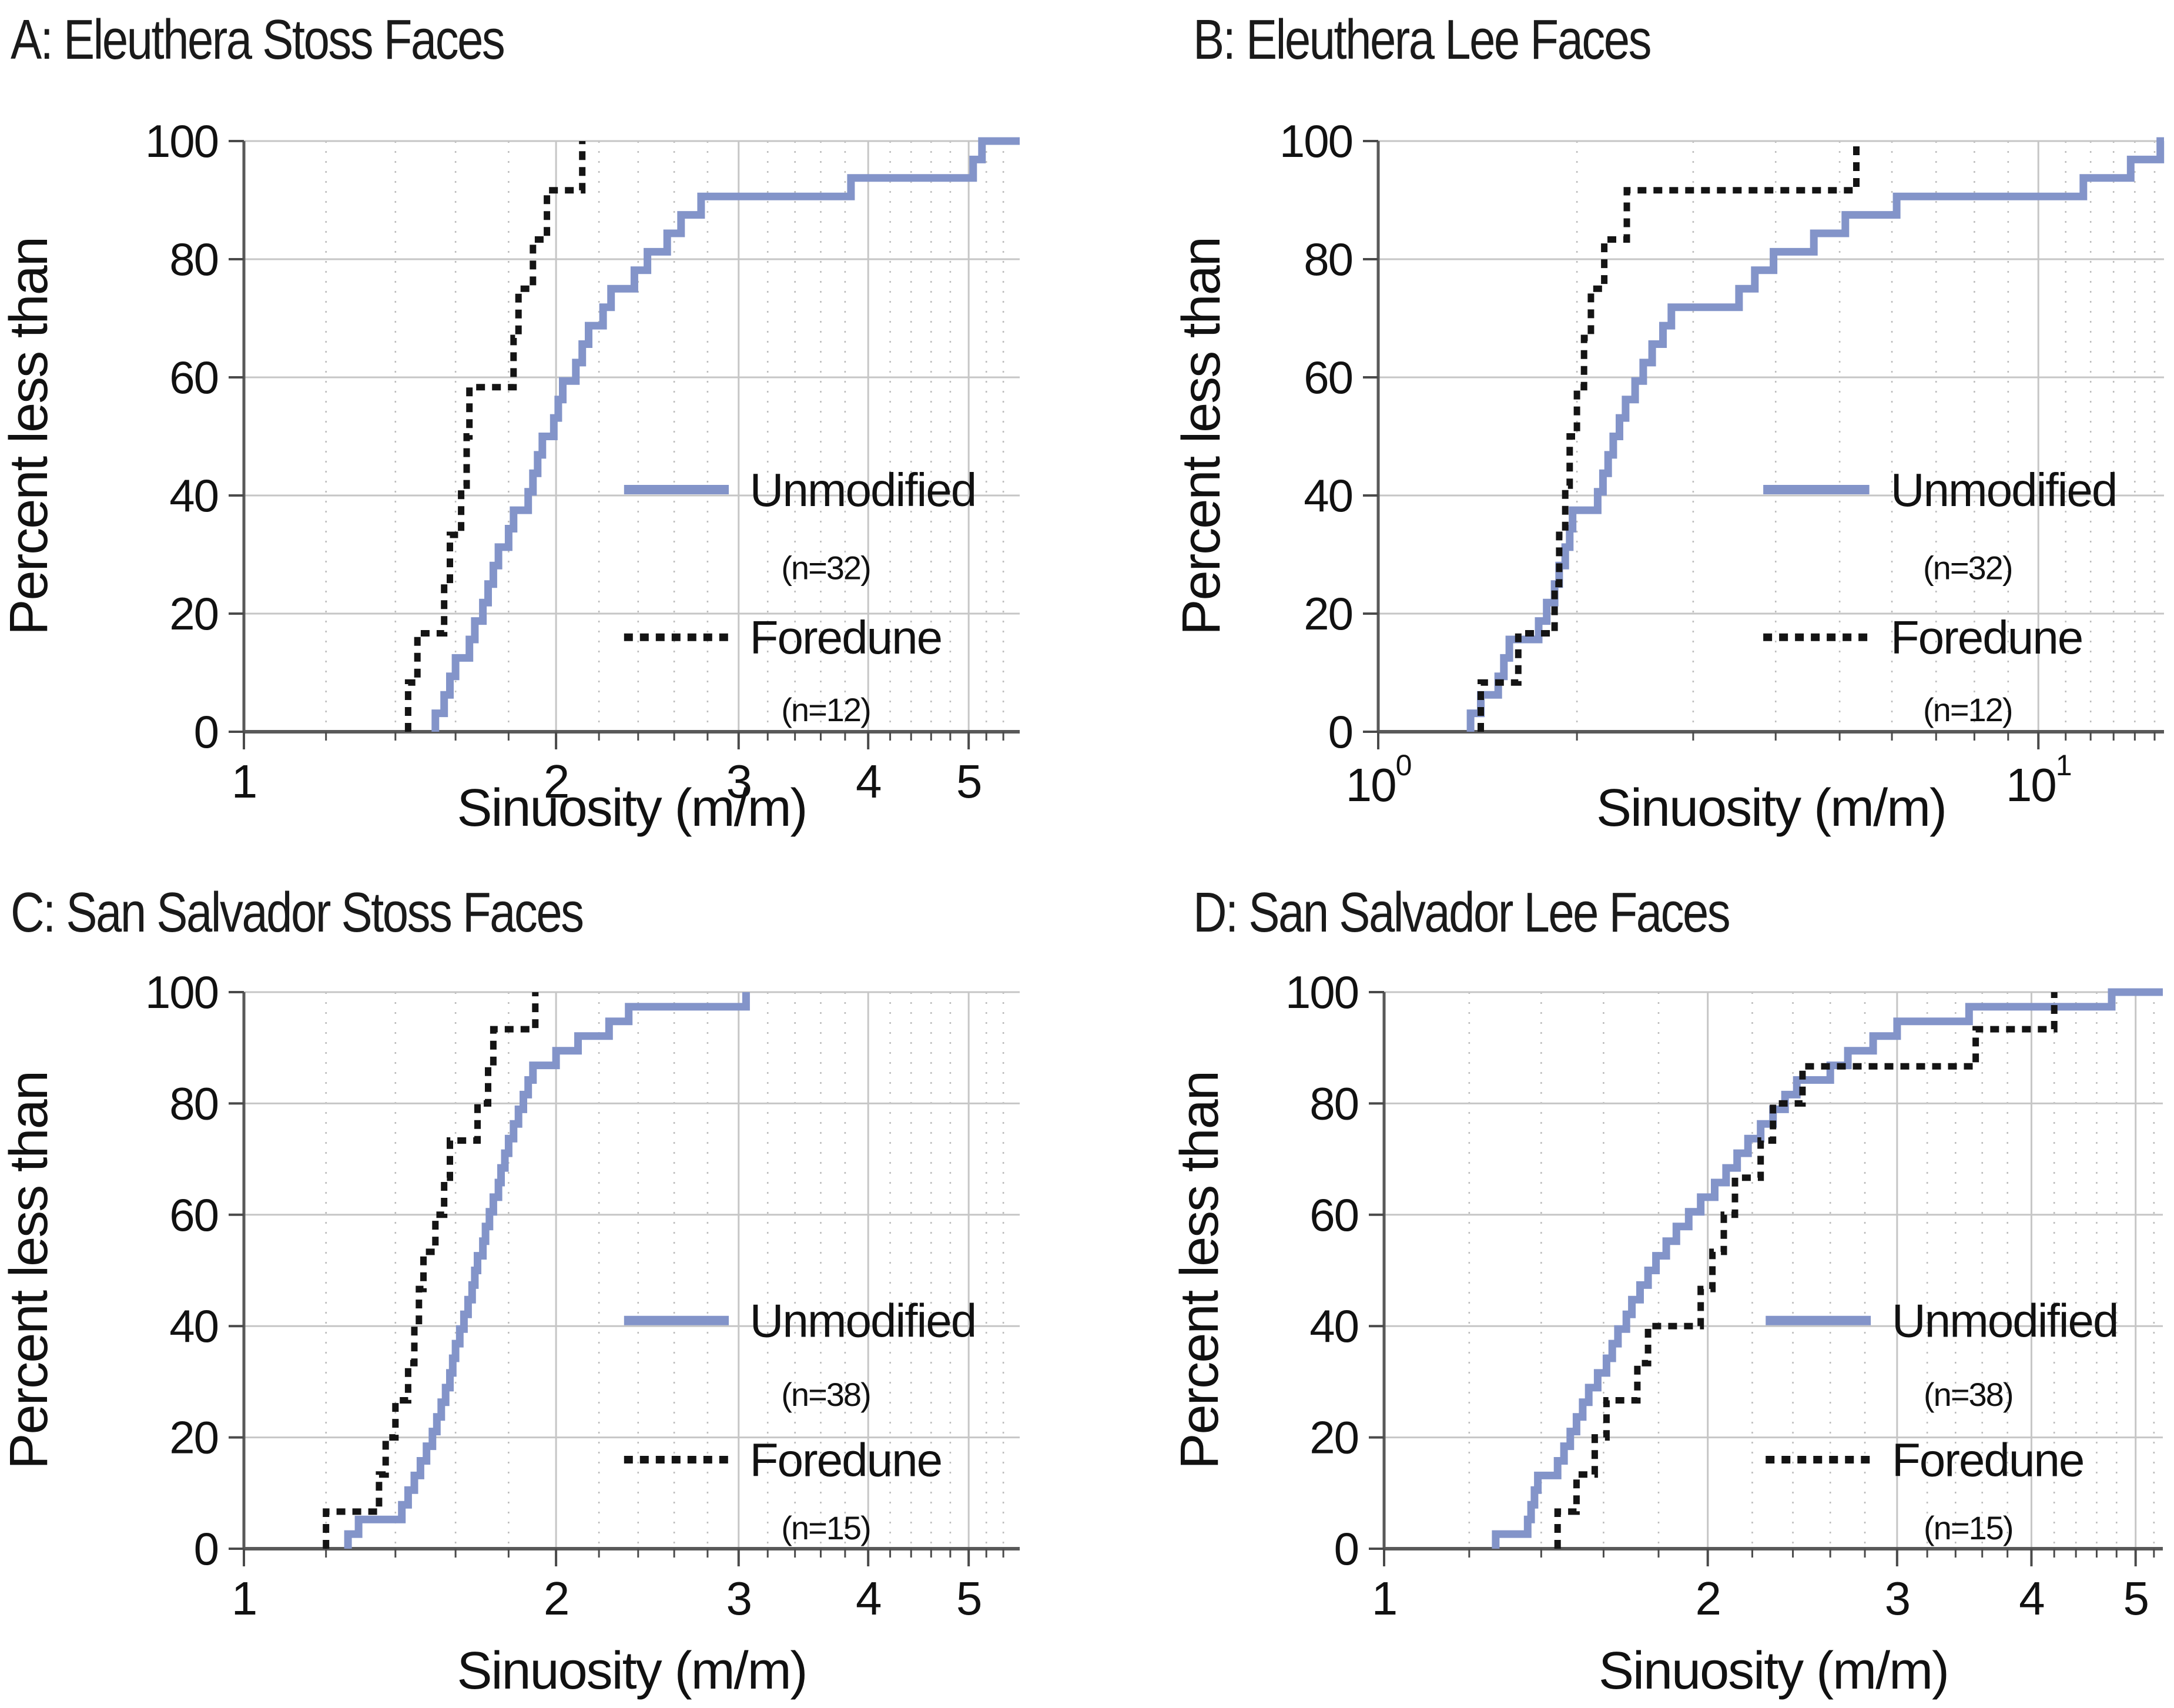 The height and width of the screenshot is (1708, 2174). Describe the element at coordinates (1462, 912) in the screenshot. I see `panel-title-d: D: San Salvador Lee Faces` at that location.